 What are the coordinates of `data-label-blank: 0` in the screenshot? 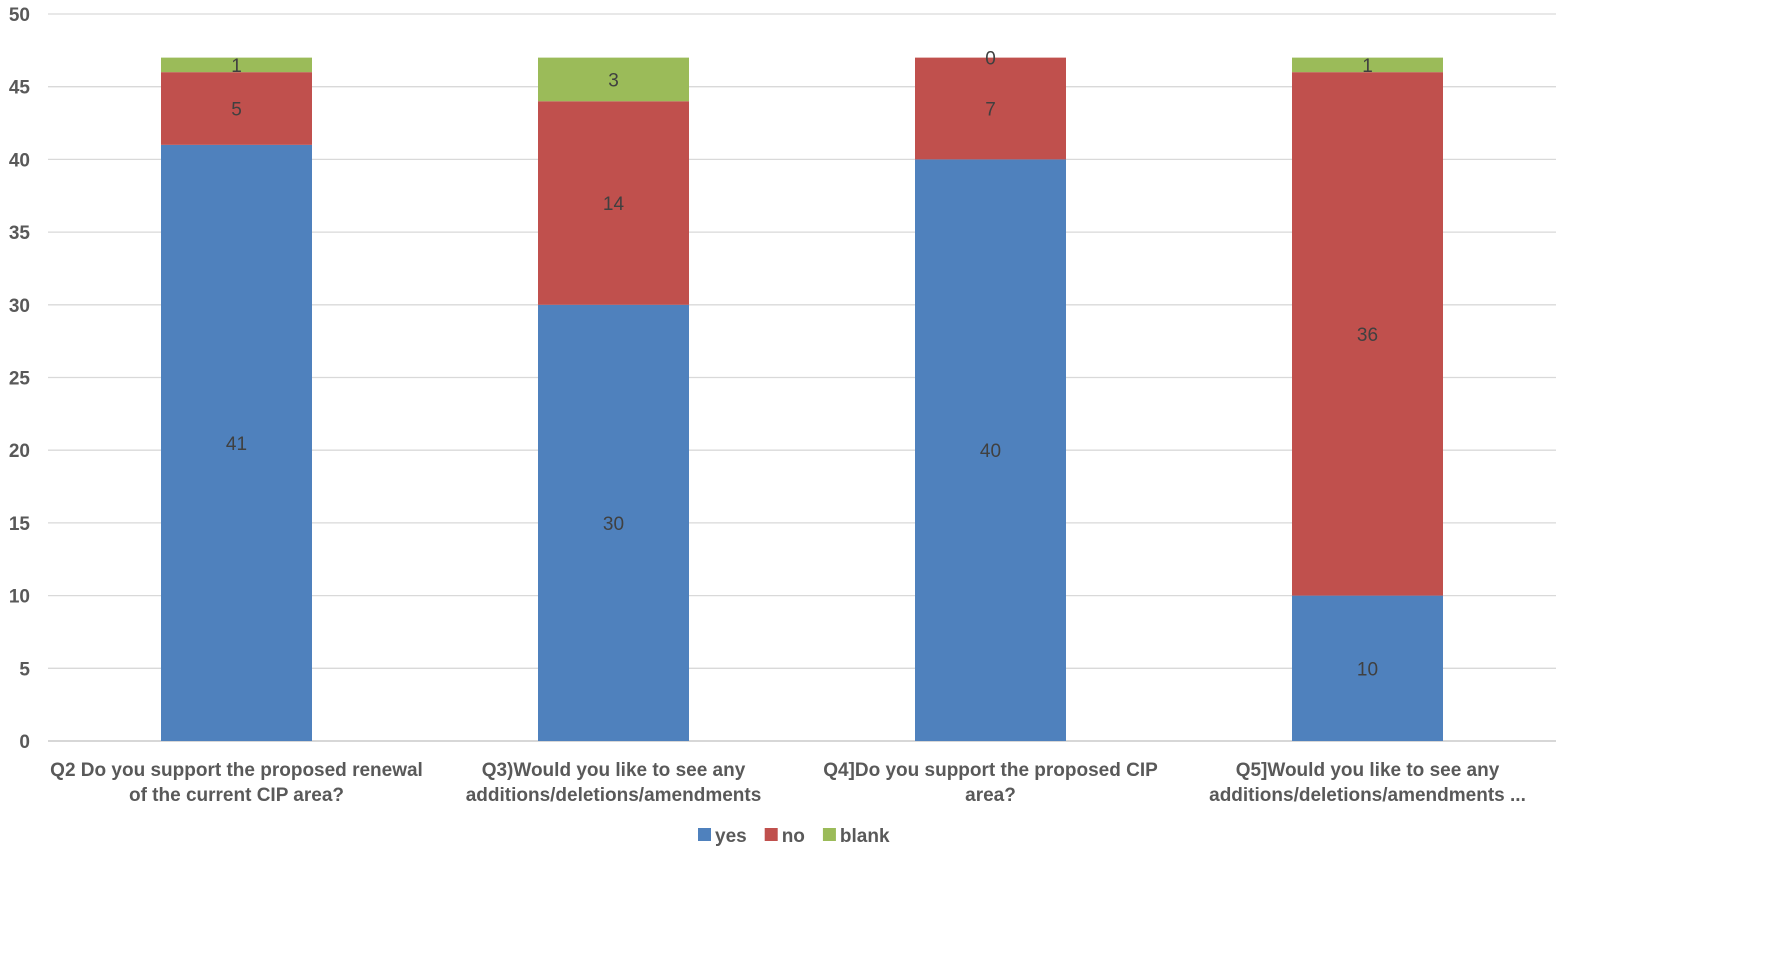 It's located at (990, 59).